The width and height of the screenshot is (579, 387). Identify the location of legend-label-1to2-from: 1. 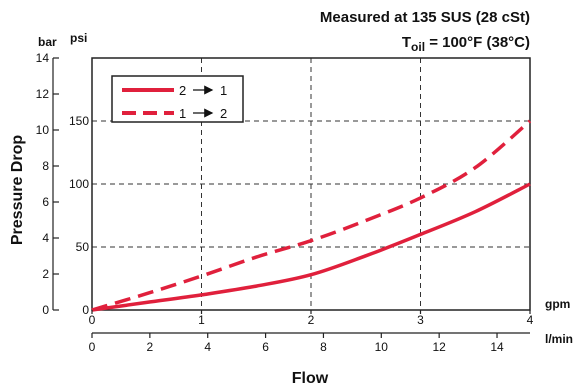
(182, 113).